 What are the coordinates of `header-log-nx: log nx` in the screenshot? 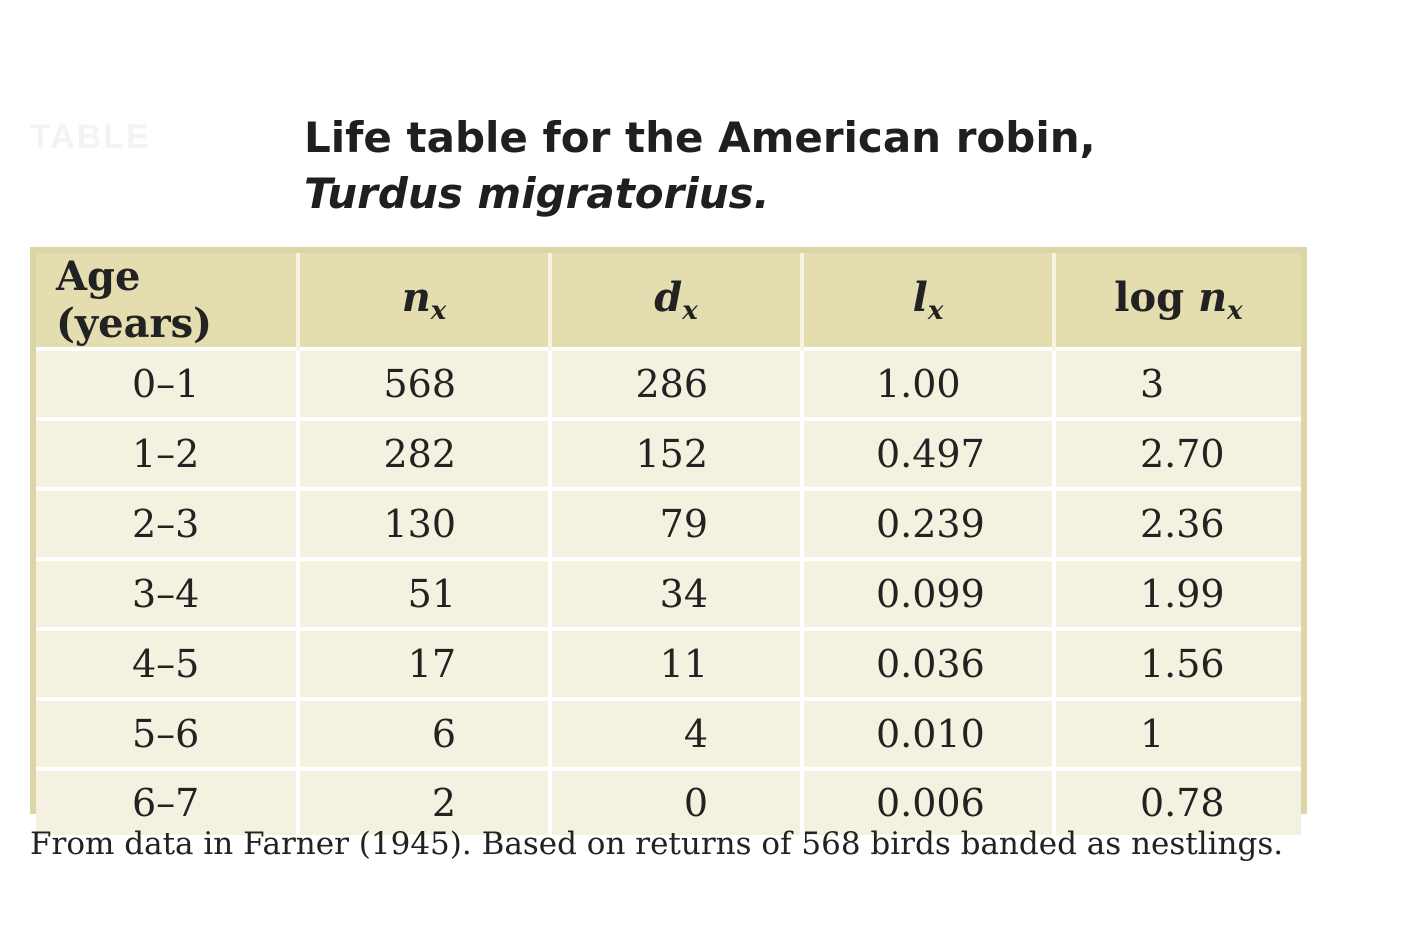 It's located at (1177, 301).